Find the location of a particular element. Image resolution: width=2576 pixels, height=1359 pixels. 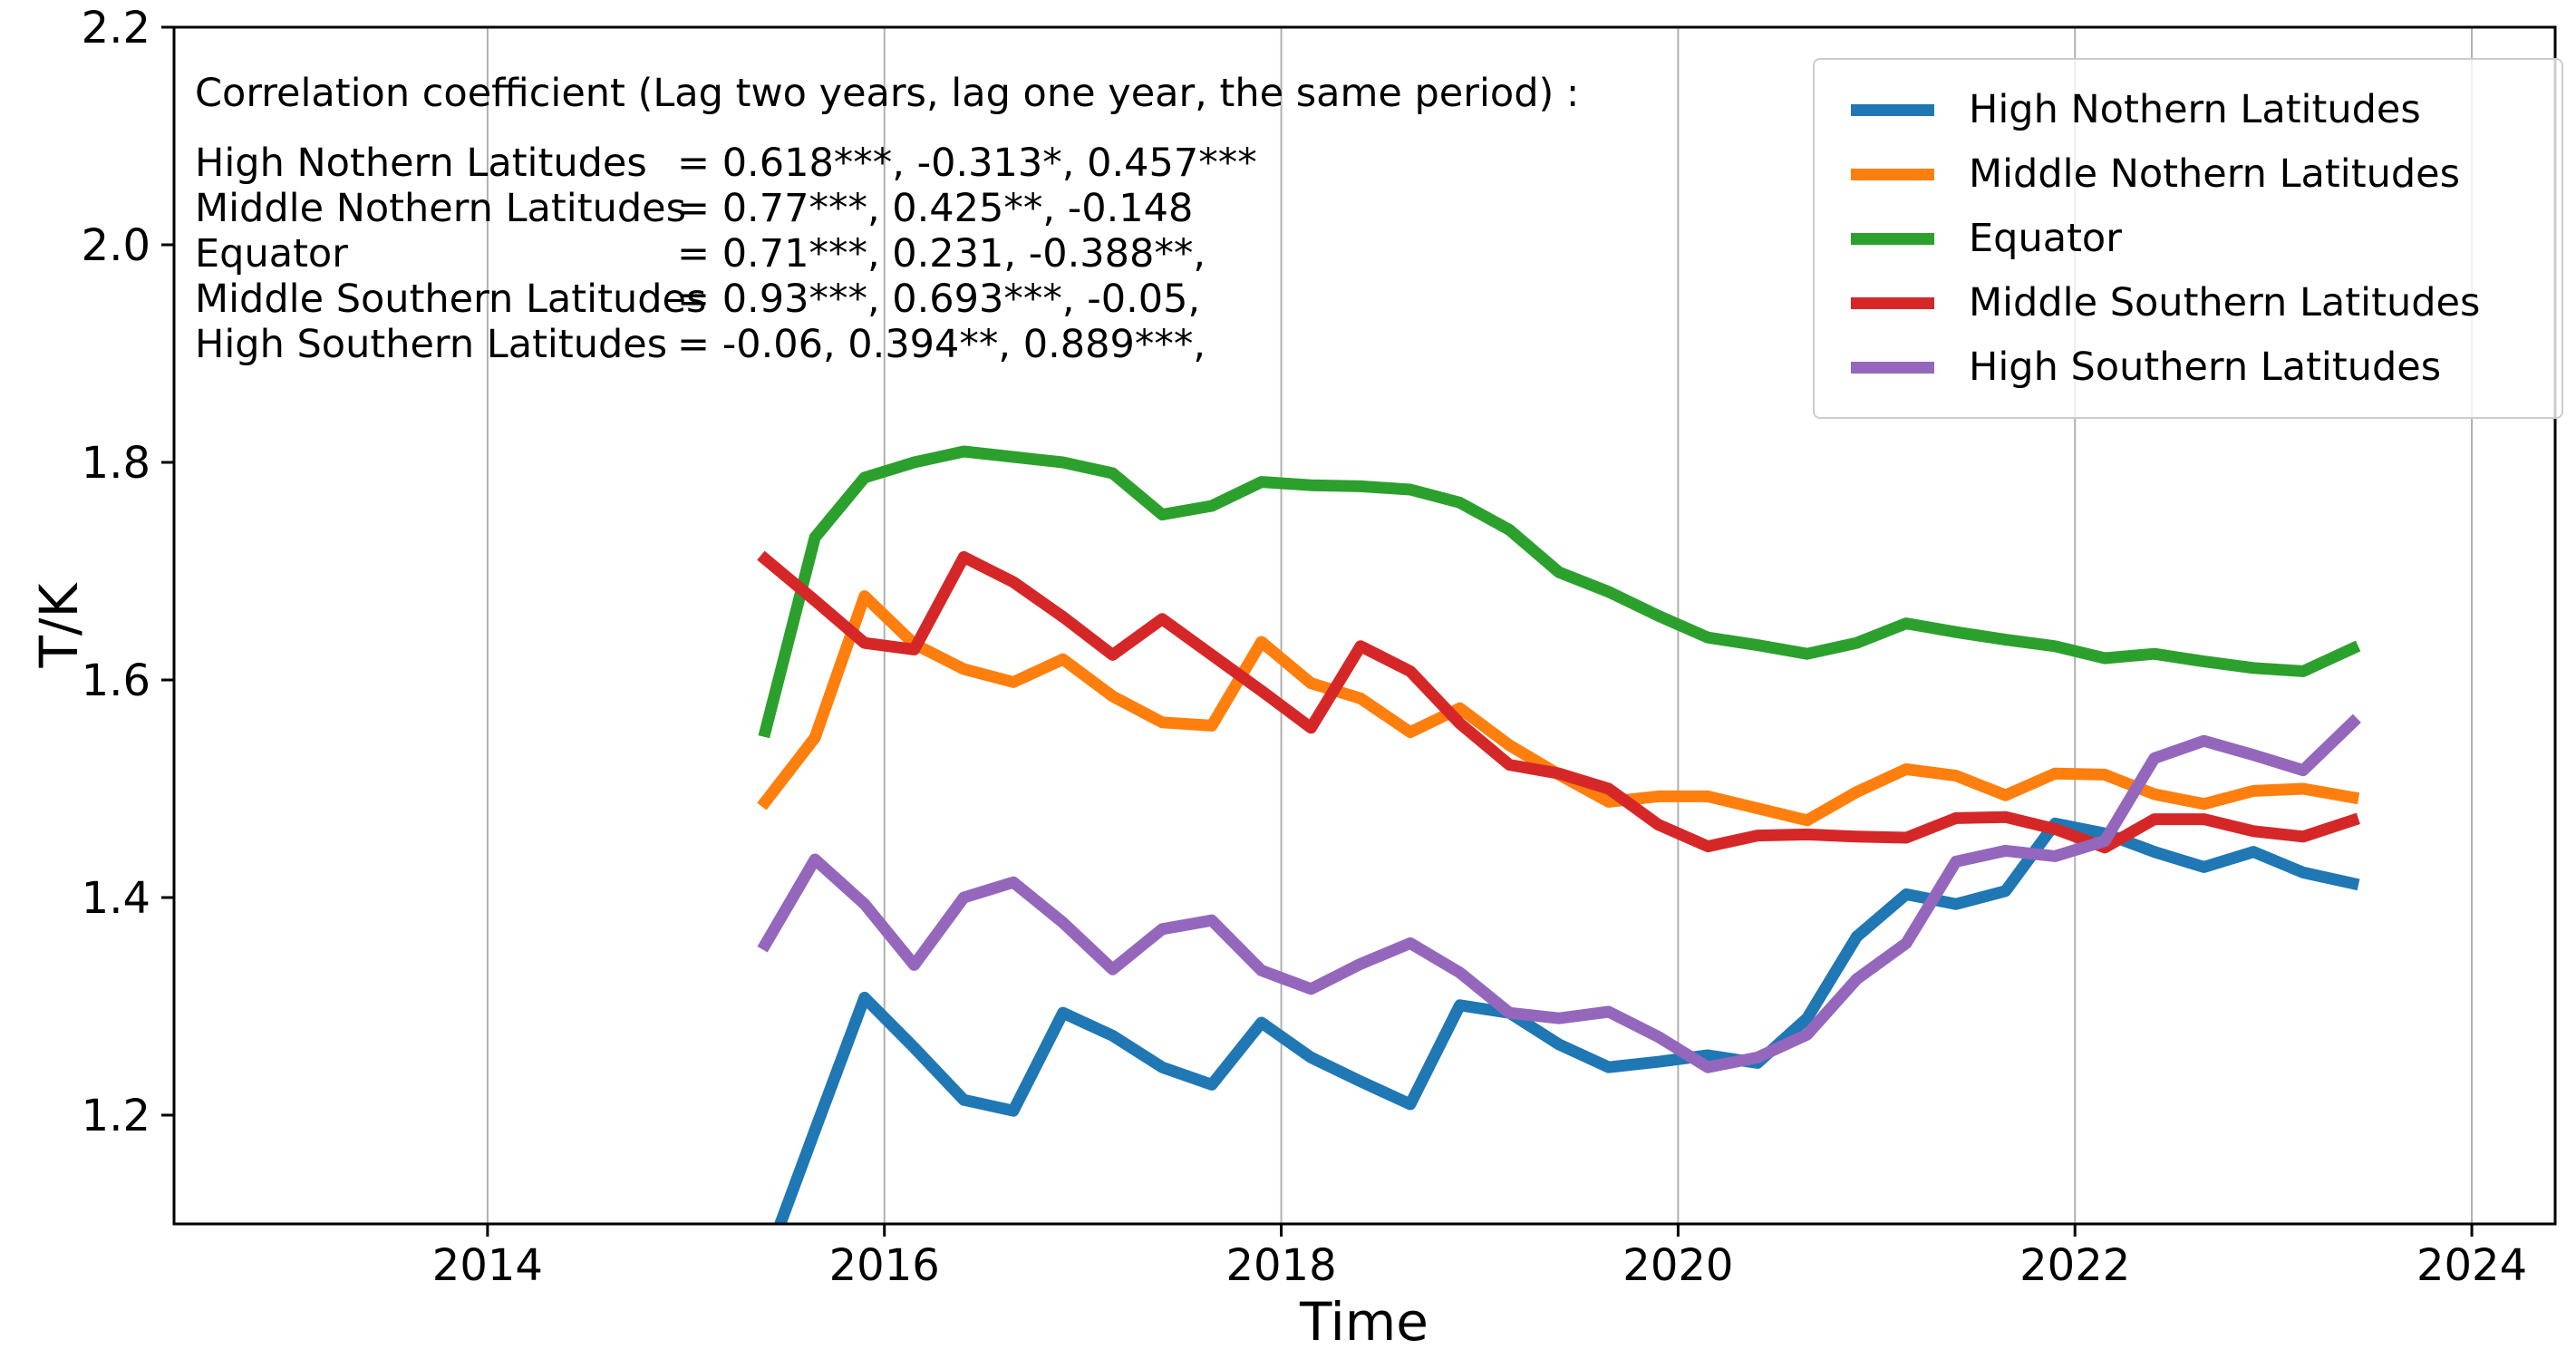

annotation-series-values: = -0.06, 0.394**, 0.889***, is located at coordinates (941, 344).